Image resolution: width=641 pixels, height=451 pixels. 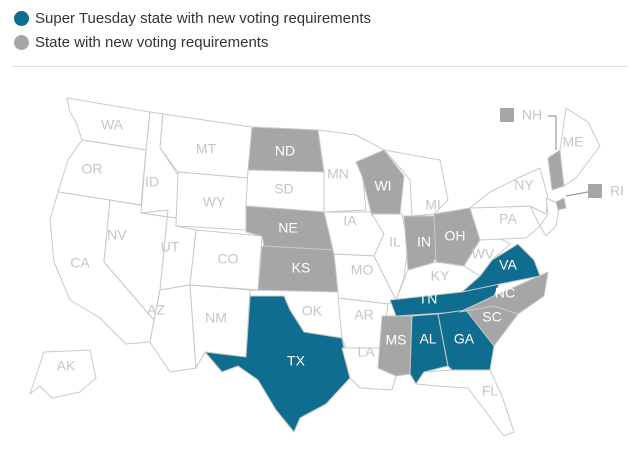 I want to click on label-tx: TX, so click(x=296, y=361).